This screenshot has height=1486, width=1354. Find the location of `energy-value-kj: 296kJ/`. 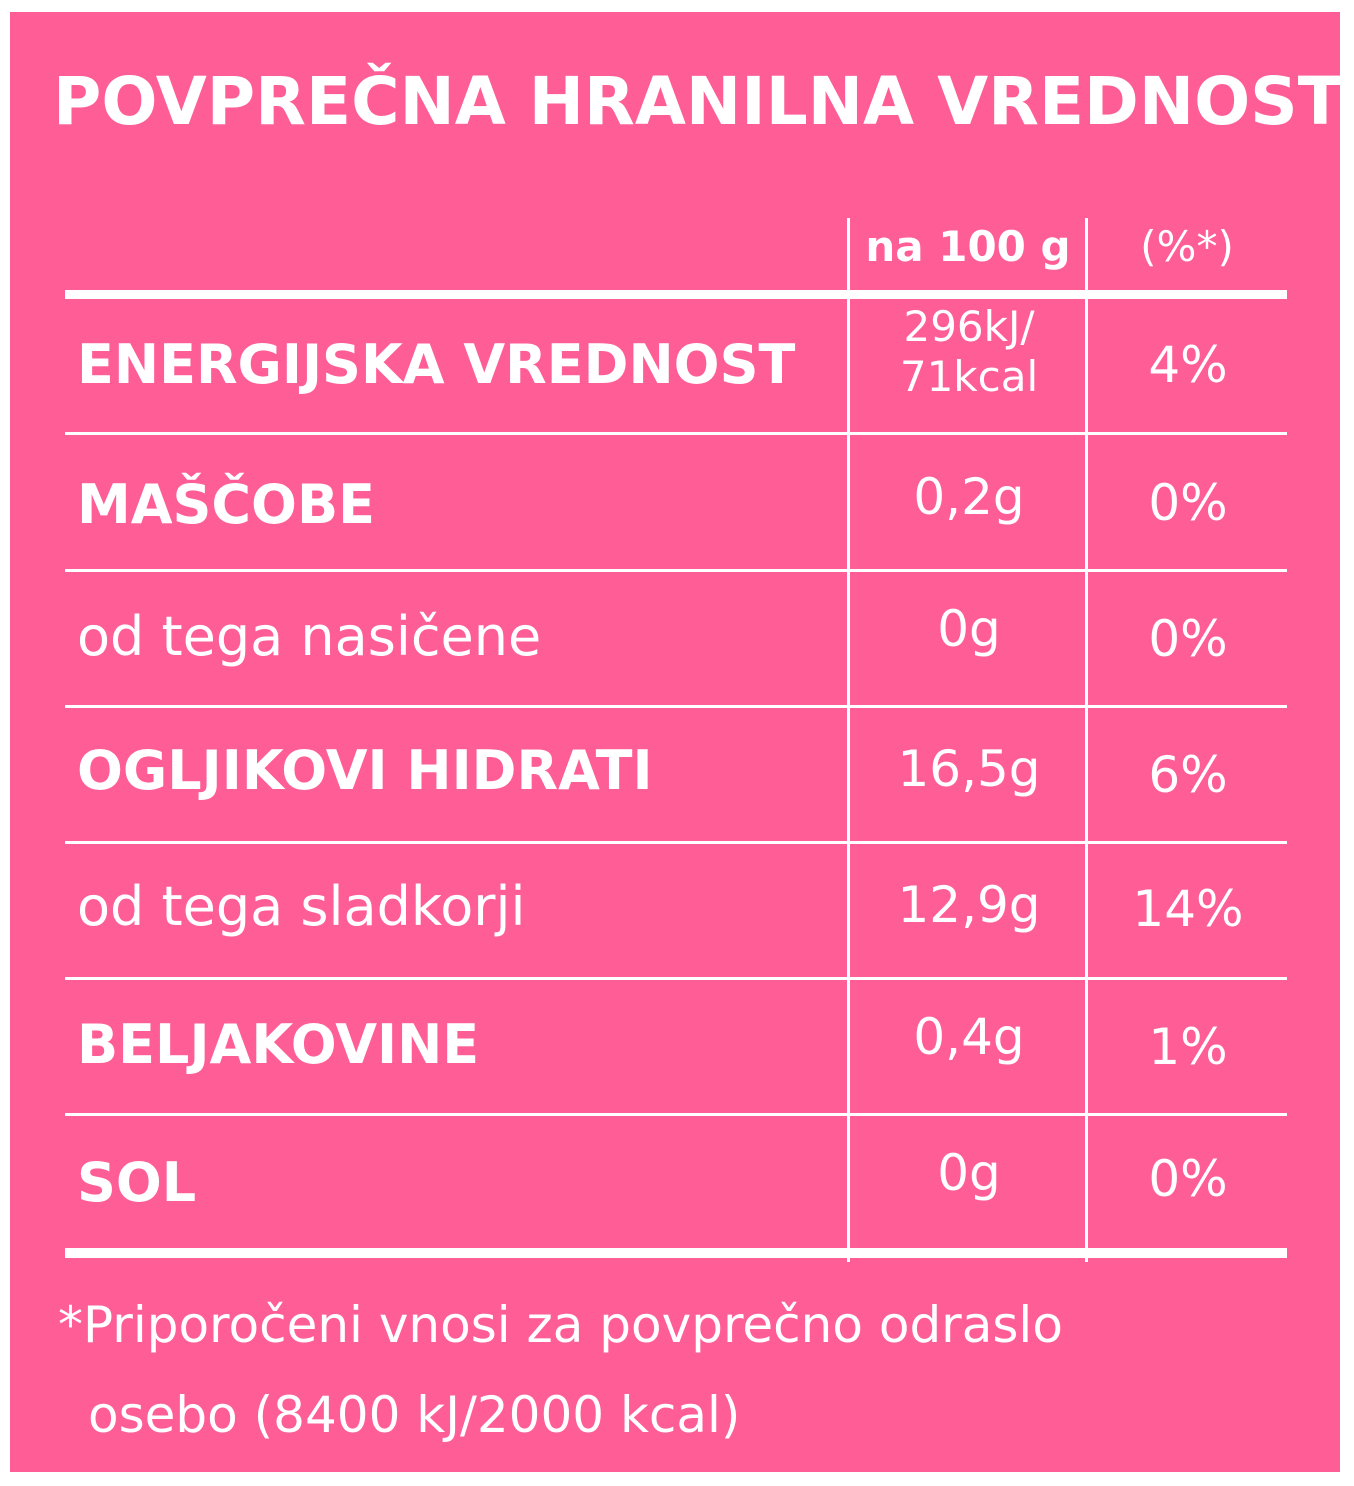

energy-value-kj: 296kJ/ is located at coordinates (969, 326).